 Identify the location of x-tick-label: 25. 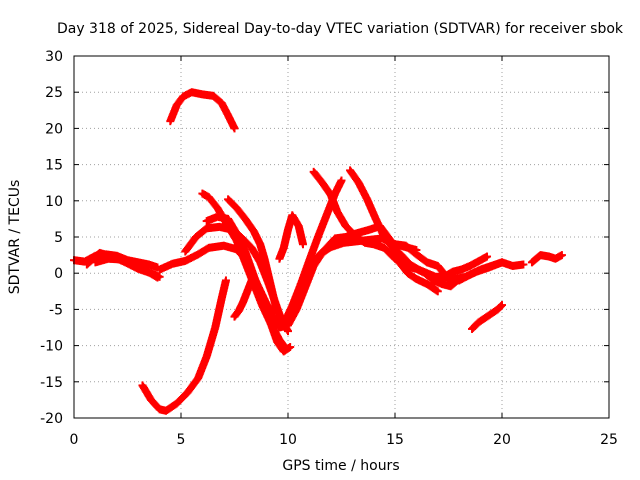
(609, 440).